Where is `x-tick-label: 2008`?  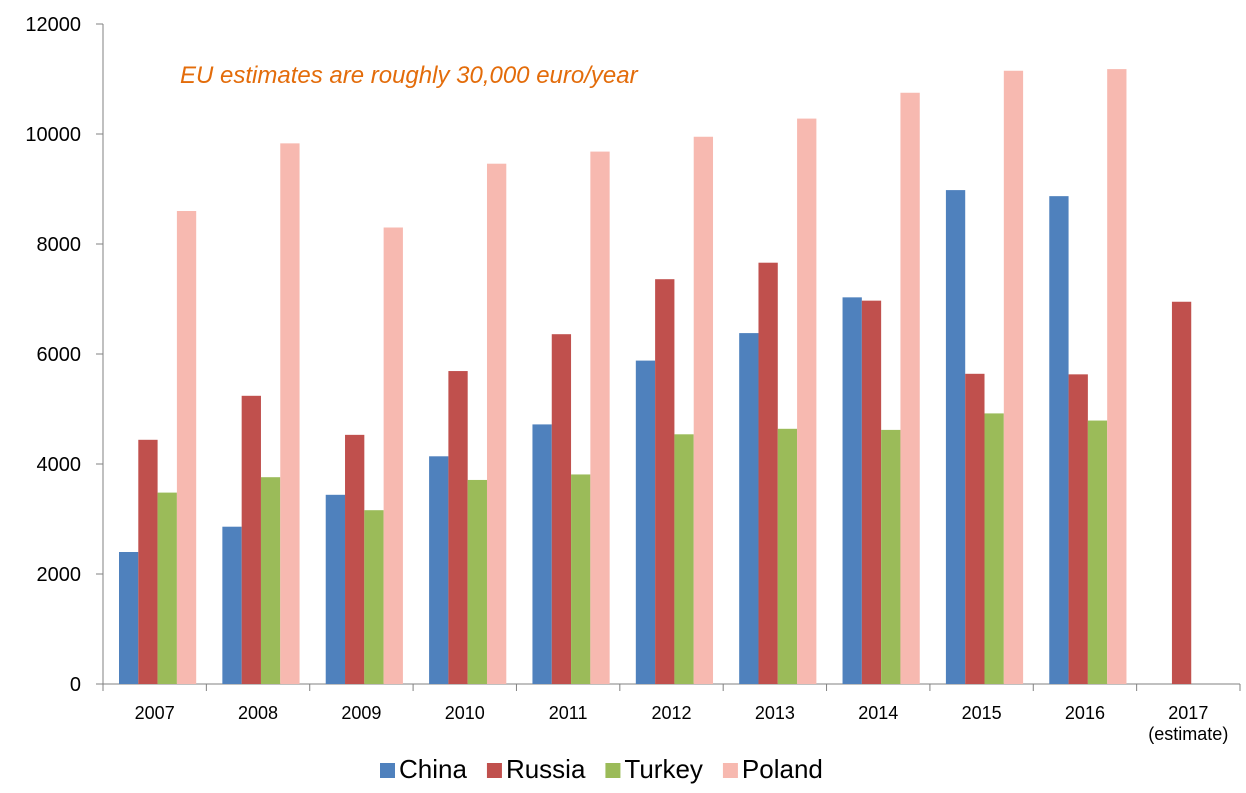 x-tick-label: 2008 is located at coordinates (258, 713).